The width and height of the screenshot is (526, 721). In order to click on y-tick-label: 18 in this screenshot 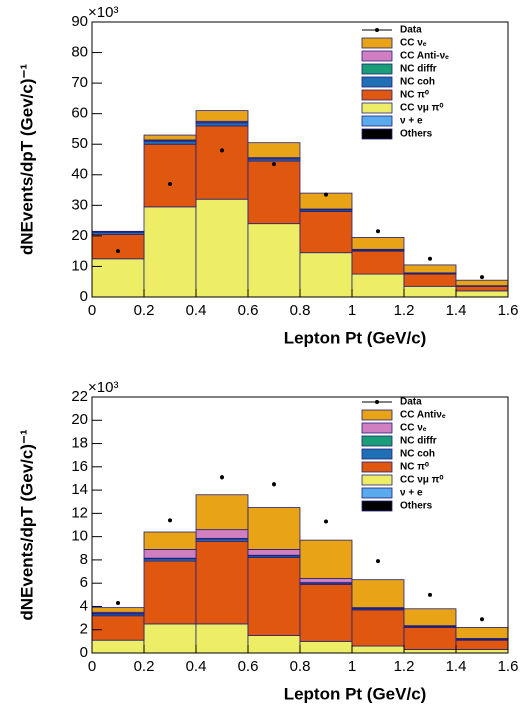, I will do `click(79, 443)`.